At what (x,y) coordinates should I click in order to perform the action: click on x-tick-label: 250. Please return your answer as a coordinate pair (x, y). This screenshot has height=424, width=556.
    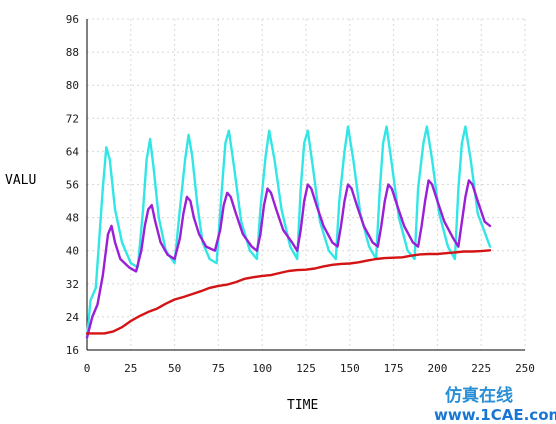
    Looking at the image, I should click on (525, 368).